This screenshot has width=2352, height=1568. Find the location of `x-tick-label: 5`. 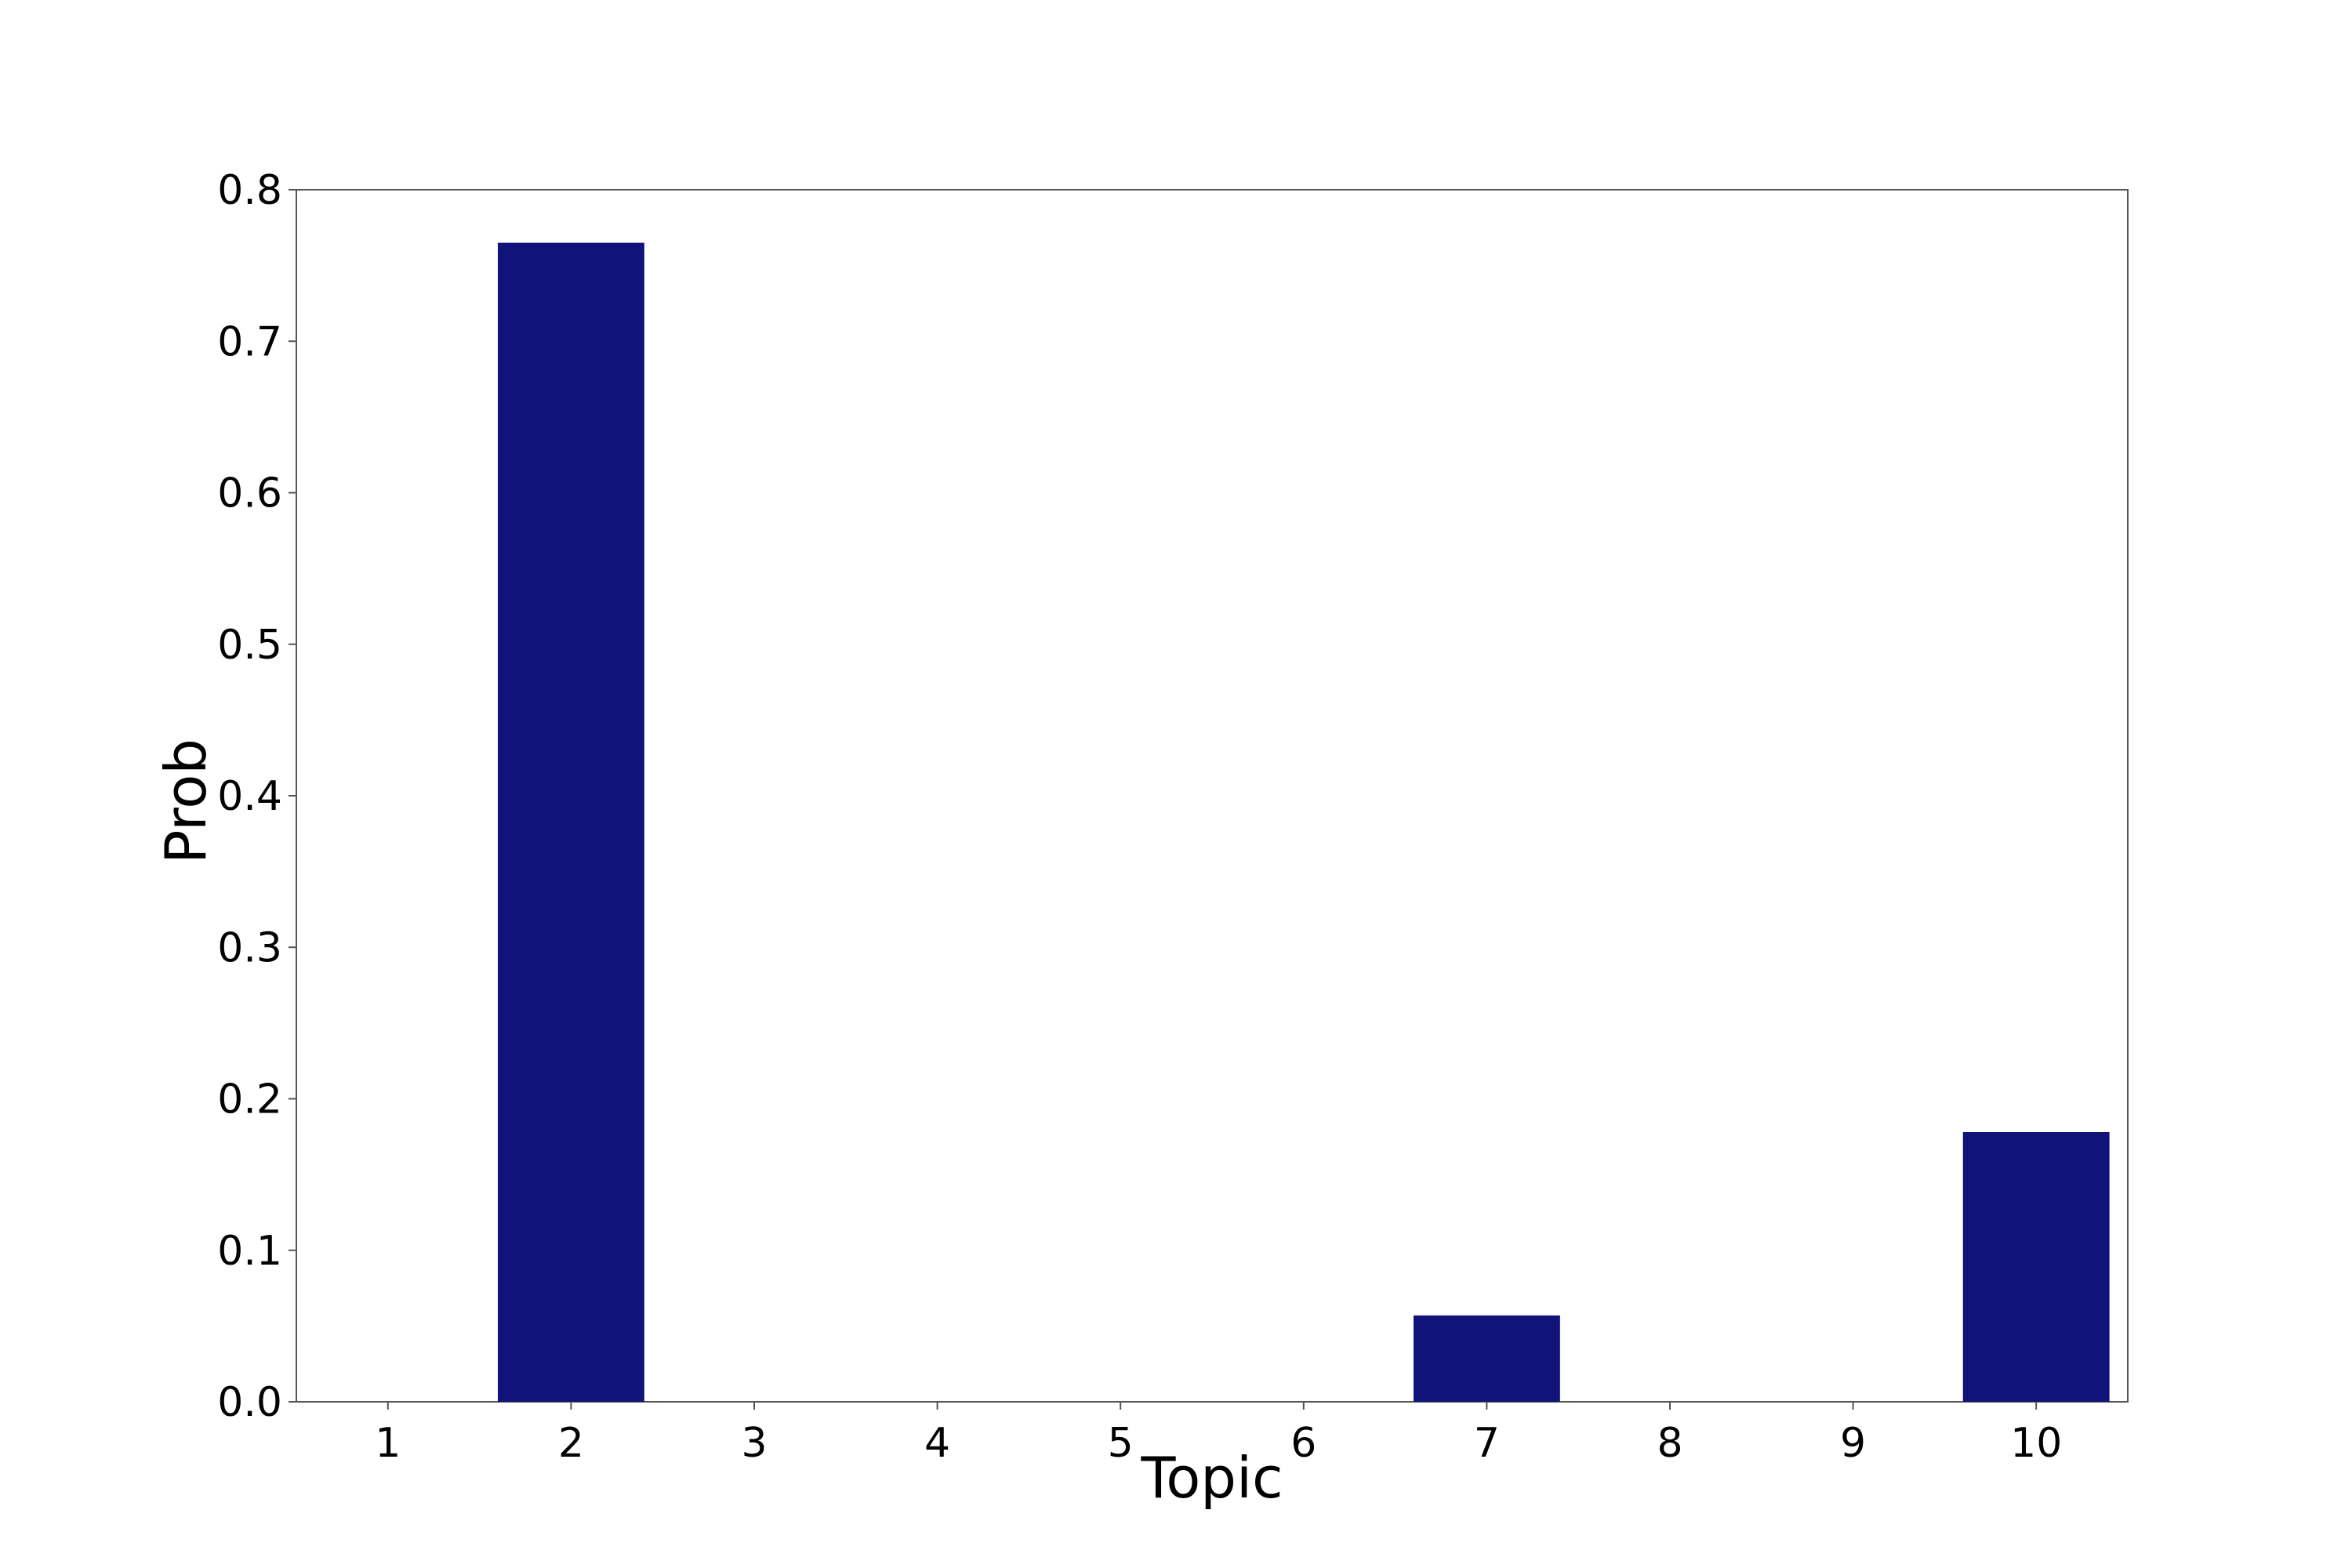

x-tick-label: 5 is located at coordinates (1121, 1443).